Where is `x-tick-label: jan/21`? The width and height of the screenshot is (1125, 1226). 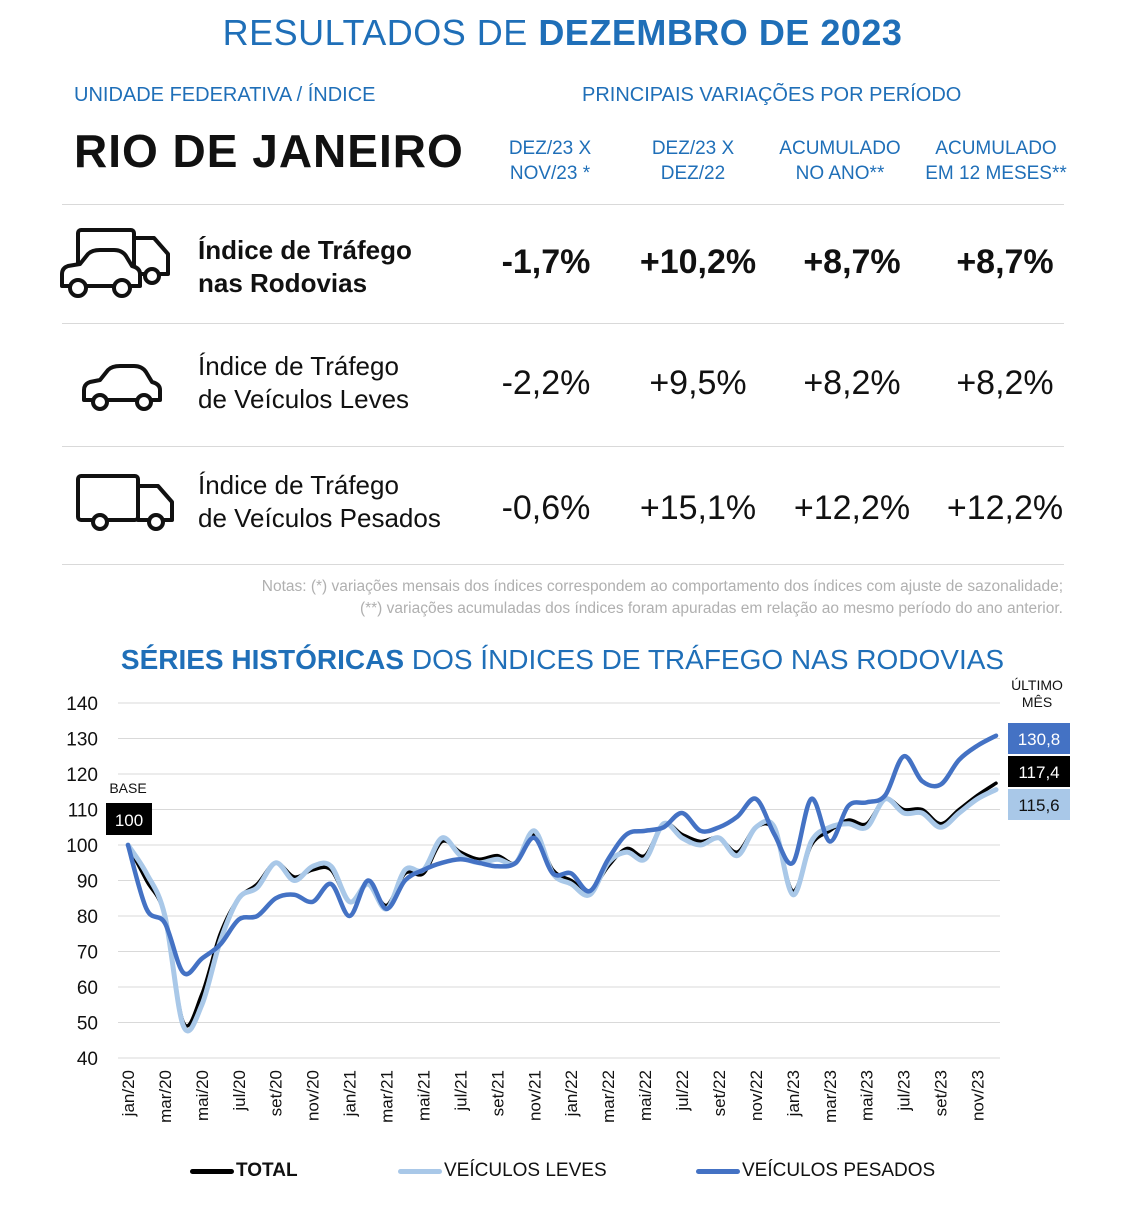
x-tick-label: jan/21 is located at coordinates (350, 1093).